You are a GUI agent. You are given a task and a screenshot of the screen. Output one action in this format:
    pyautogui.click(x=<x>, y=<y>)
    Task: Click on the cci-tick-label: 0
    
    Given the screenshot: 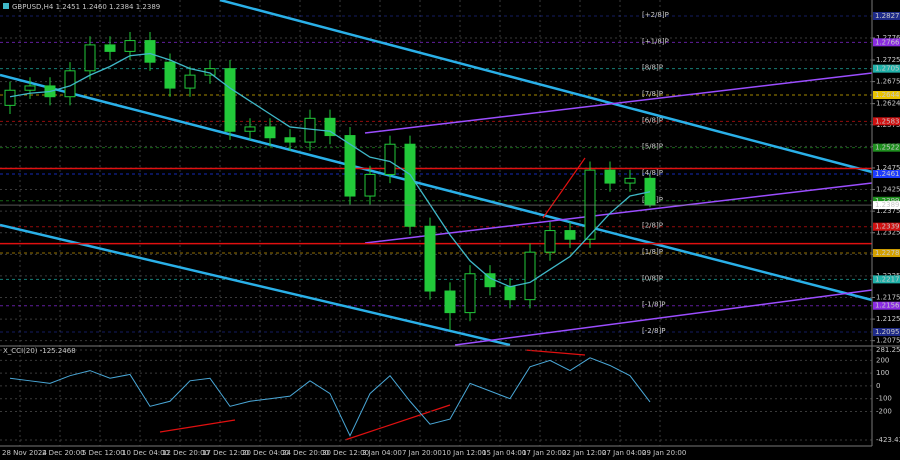 What is the action you would take?
    pyautogui.click(x=878, y=386)
    